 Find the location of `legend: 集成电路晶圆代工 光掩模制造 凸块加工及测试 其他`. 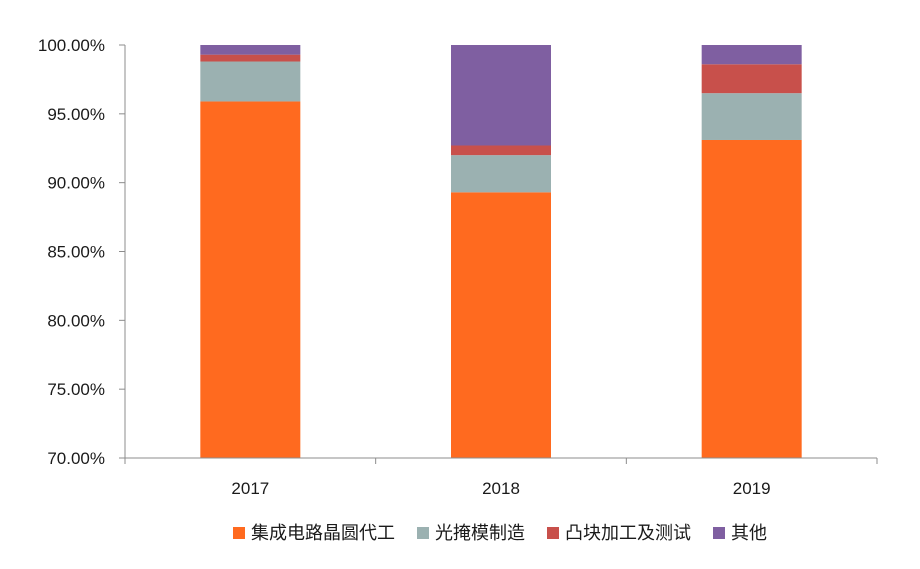

legend: 集成电路晶圆代工 光掩模制造 凸块加工及测试 其他 is located at coordinates (500, 533).